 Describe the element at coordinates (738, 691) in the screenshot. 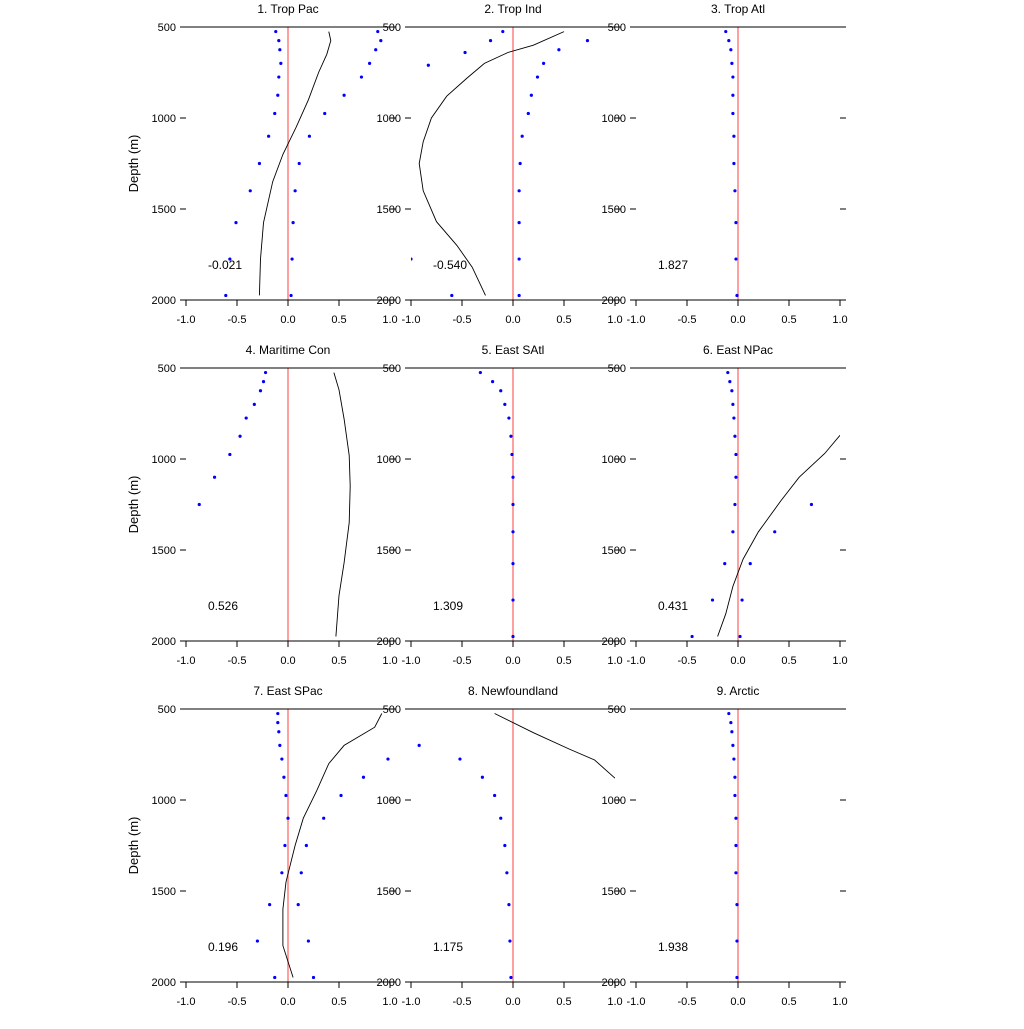

I see `panel-title: 9. Arctic` at that location.